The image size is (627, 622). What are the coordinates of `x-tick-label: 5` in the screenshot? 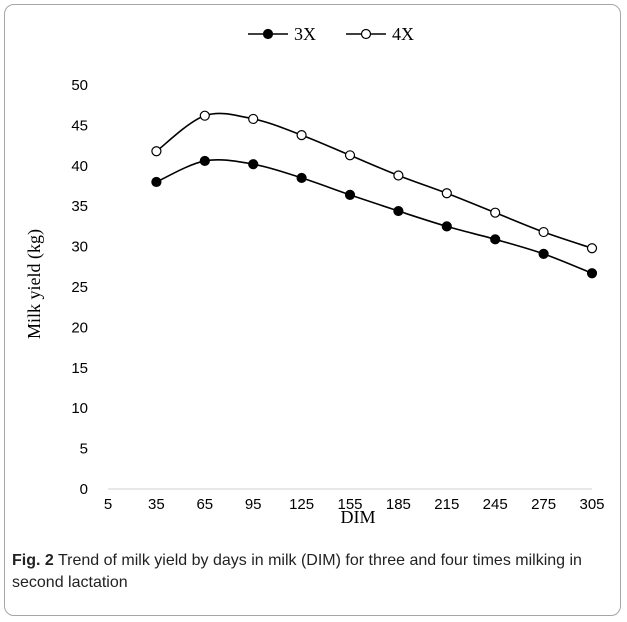 It's located at (108, 504).